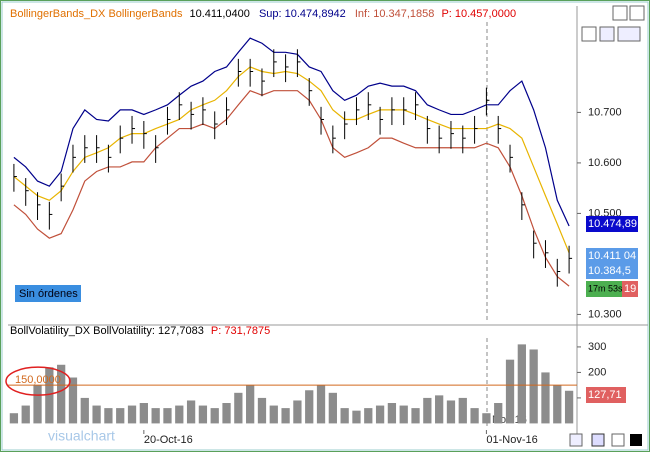  Describe the element at coordinates (597, 347) in the screenshot. I see `y-tick-label: 300` at that location.